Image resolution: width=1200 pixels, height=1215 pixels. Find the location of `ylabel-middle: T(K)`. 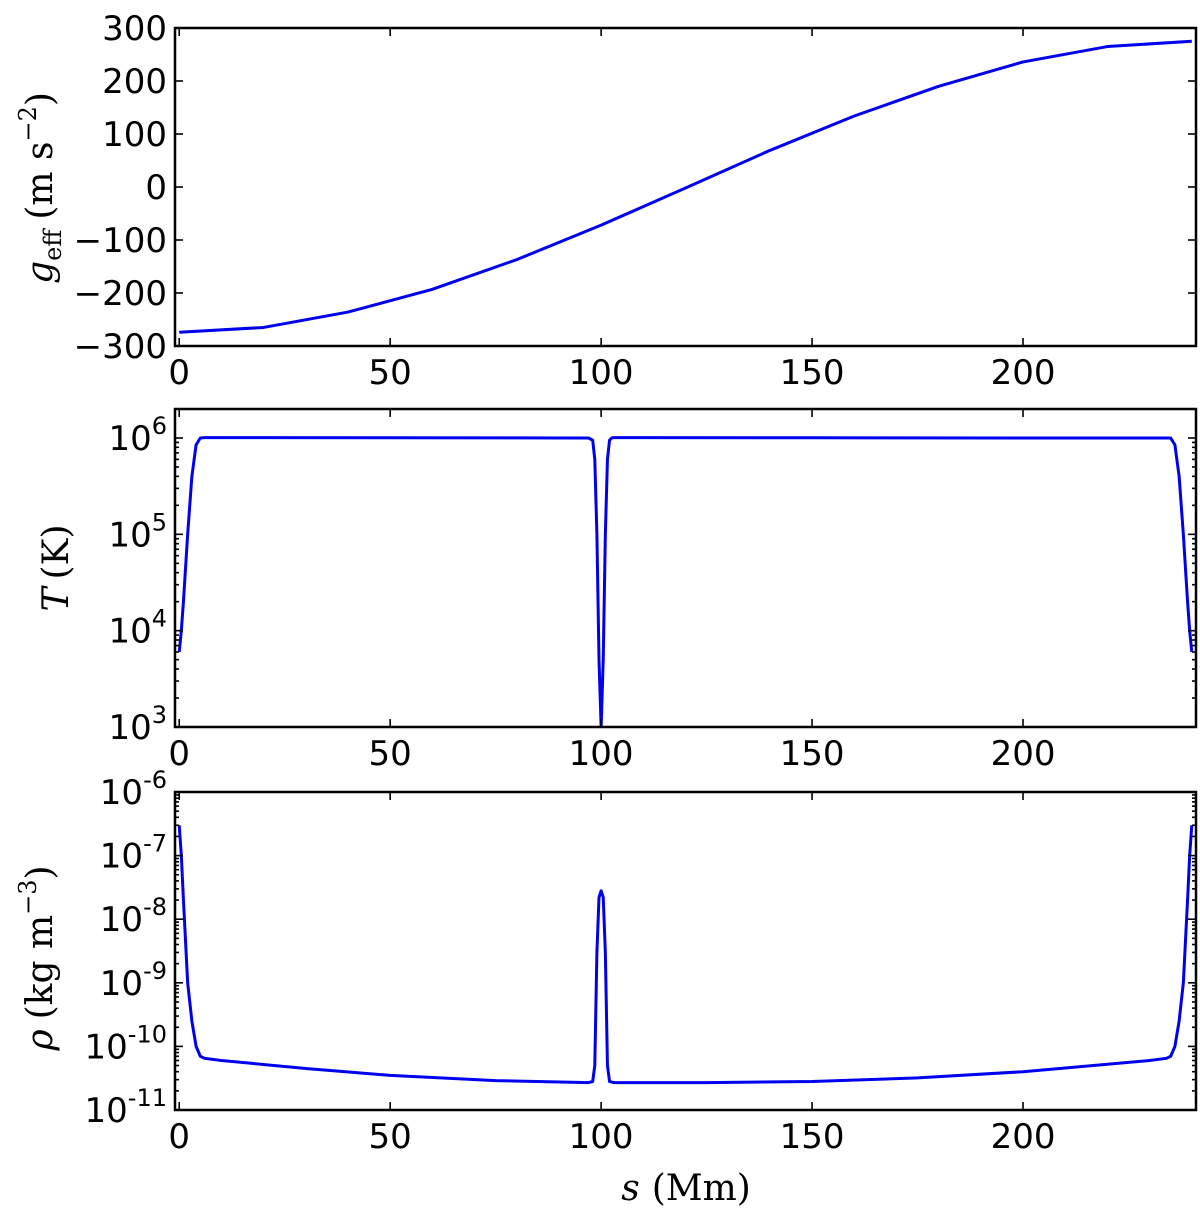

ylabel-middle: T(K) is located at coordinates (56, 568).